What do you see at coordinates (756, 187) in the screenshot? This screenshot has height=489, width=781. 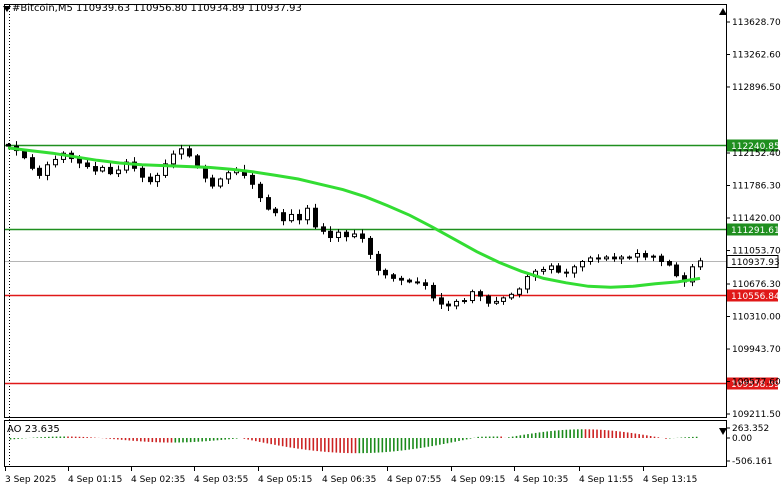 I see `price-tick-label: 111786.30` at bounding box center [756, 187].